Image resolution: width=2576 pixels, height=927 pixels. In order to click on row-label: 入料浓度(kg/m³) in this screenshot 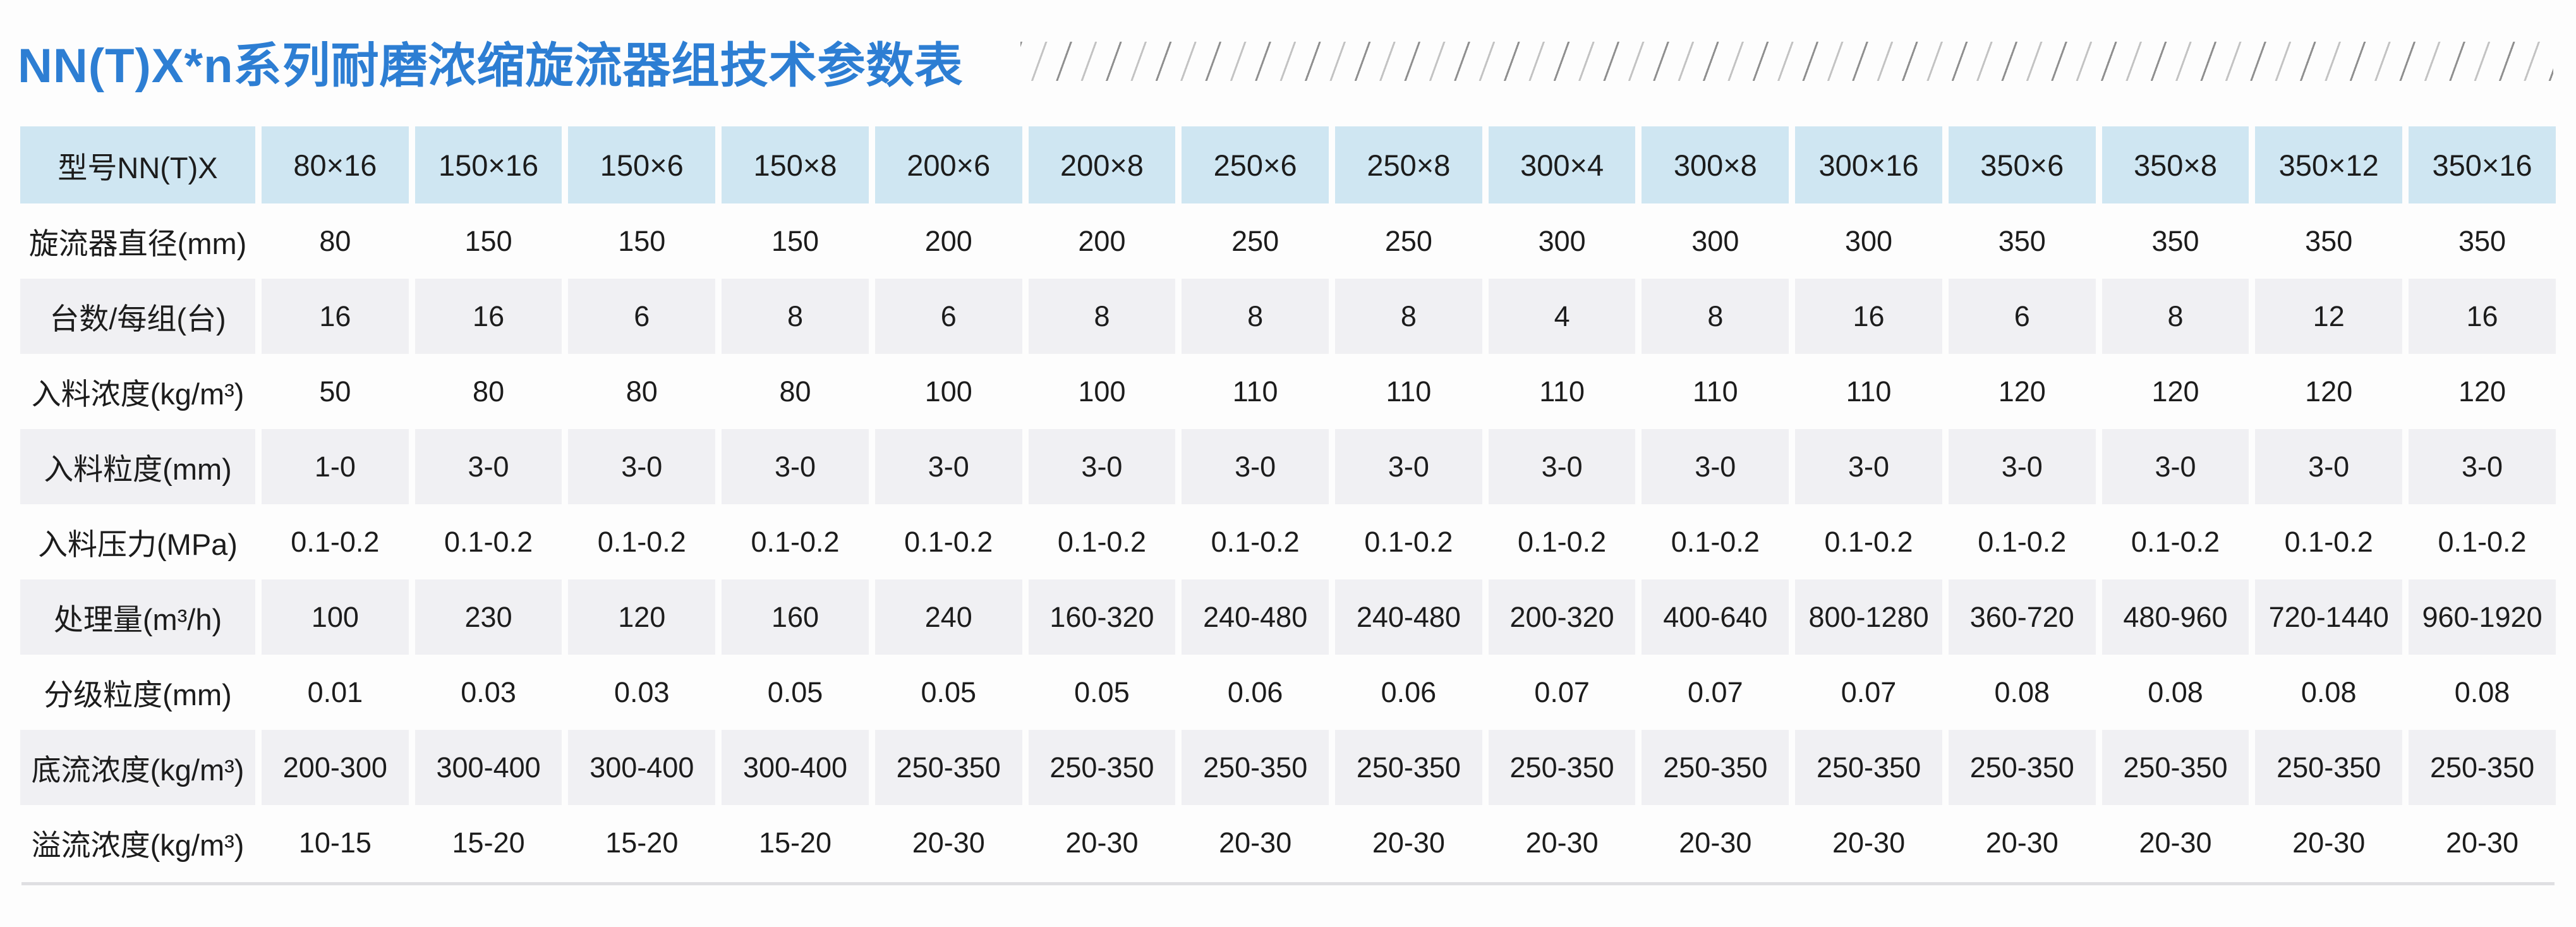, I will do `click(138, 394)`.